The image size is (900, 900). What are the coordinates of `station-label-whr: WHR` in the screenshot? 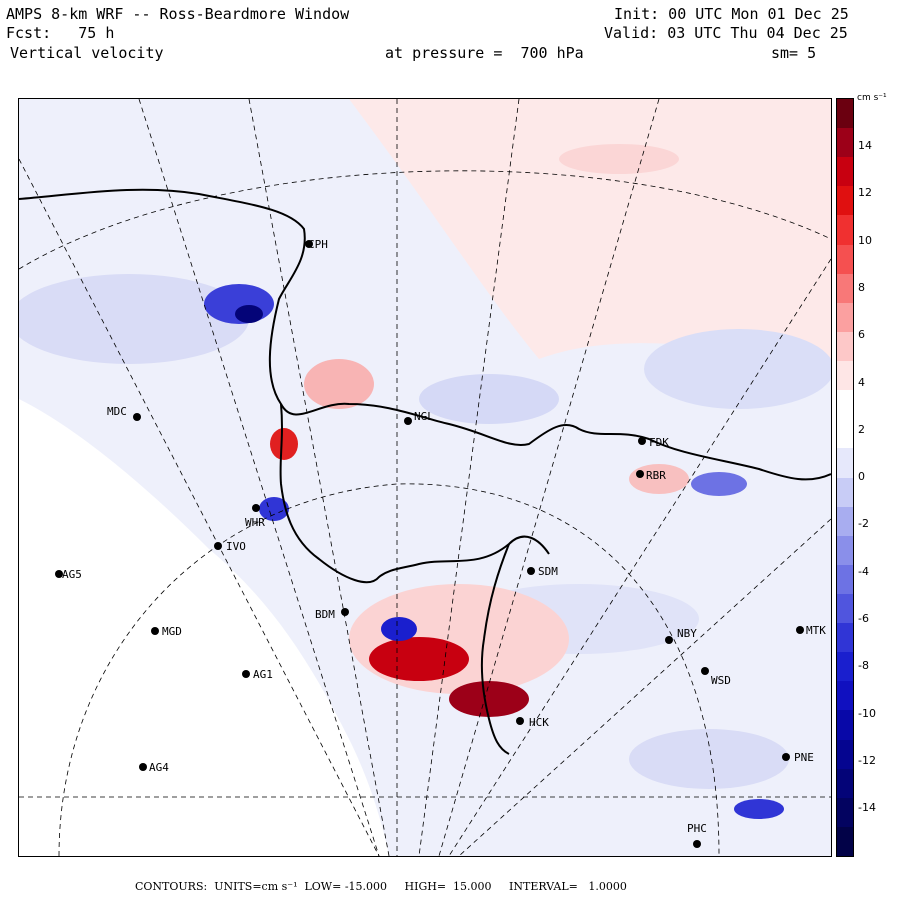 It's located at (255, 522).